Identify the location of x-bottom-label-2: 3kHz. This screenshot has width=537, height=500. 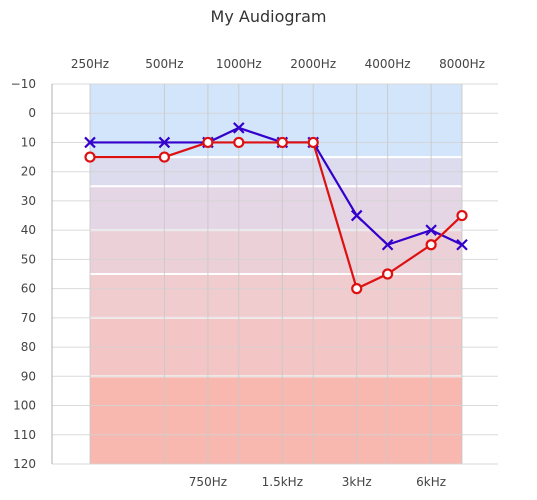
(357, 482).